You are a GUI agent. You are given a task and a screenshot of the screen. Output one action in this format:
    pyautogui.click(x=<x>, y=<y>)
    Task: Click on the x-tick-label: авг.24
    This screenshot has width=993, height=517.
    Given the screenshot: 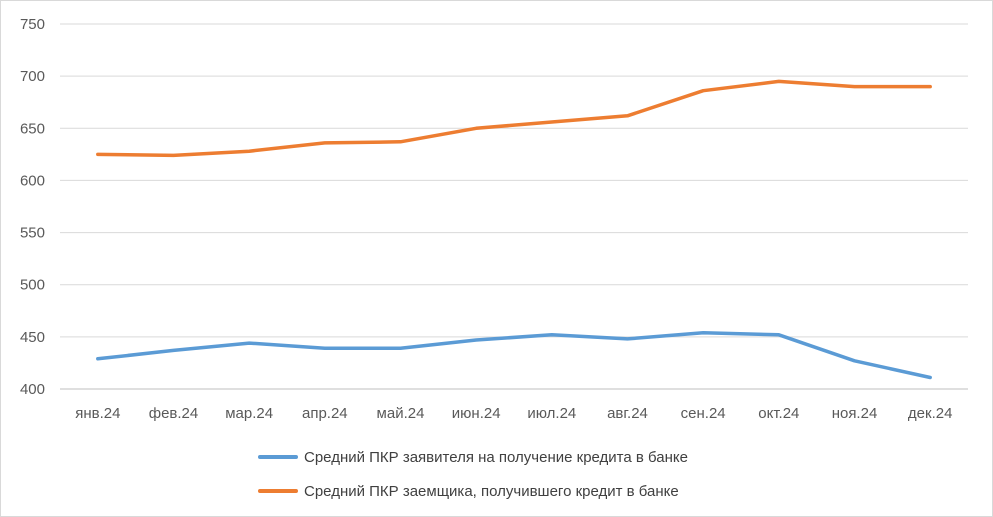 What is the action you would take?
    pyautogui.click(x=627, y=413)
    